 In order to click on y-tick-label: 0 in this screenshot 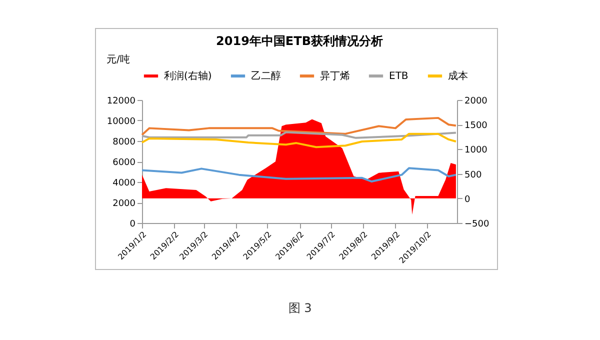, I will do `click(133, 225)`.